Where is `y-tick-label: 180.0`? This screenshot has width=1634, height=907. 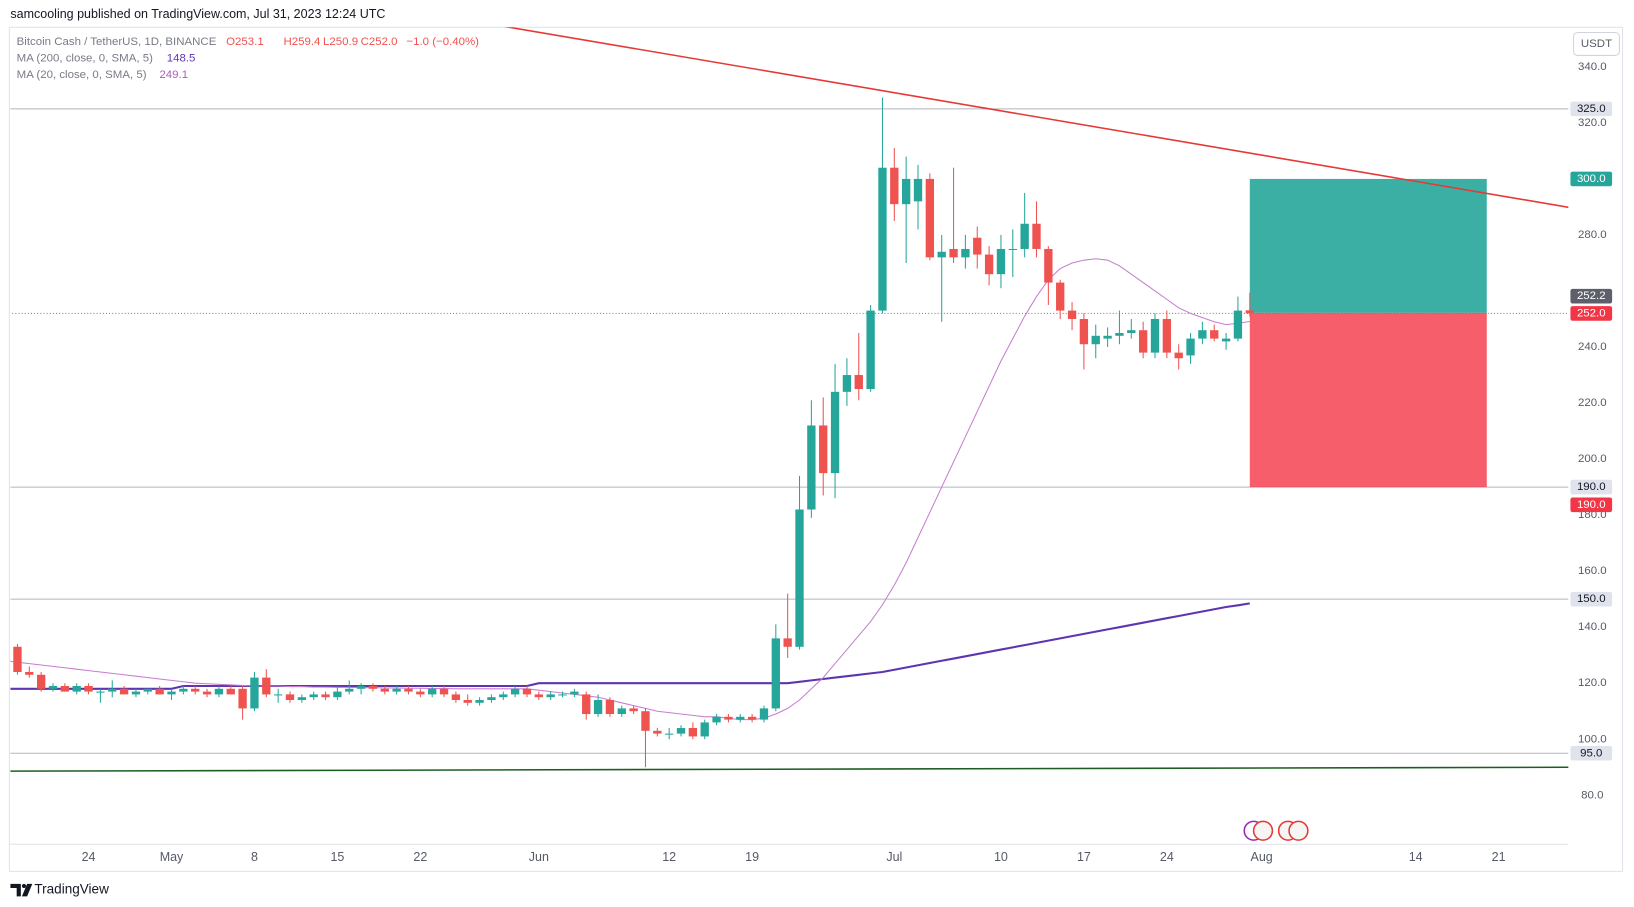
y-tick-label: 180.0 is located at coordinates (1592, 515).